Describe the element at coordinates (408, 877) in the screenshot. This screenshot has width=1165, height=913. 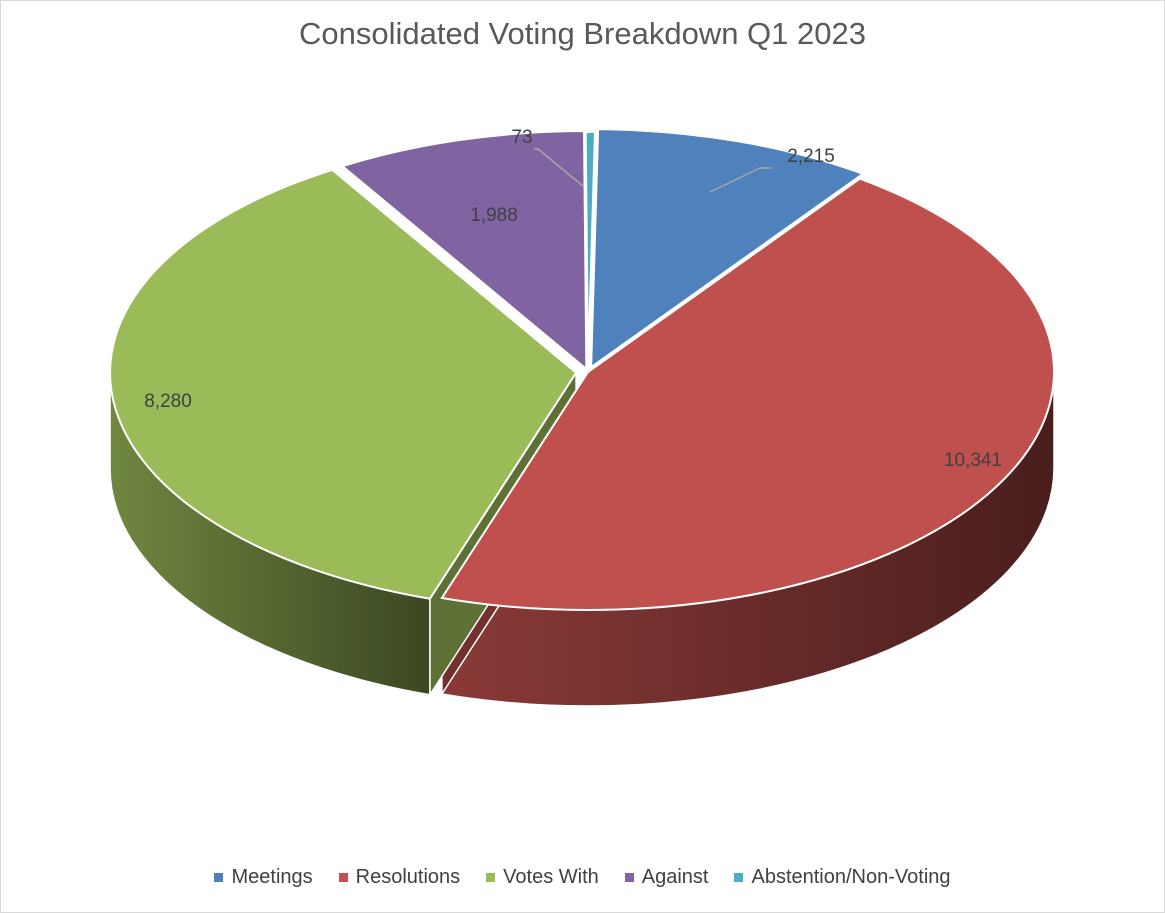
I see `legend-label: Resolutions` at that location.